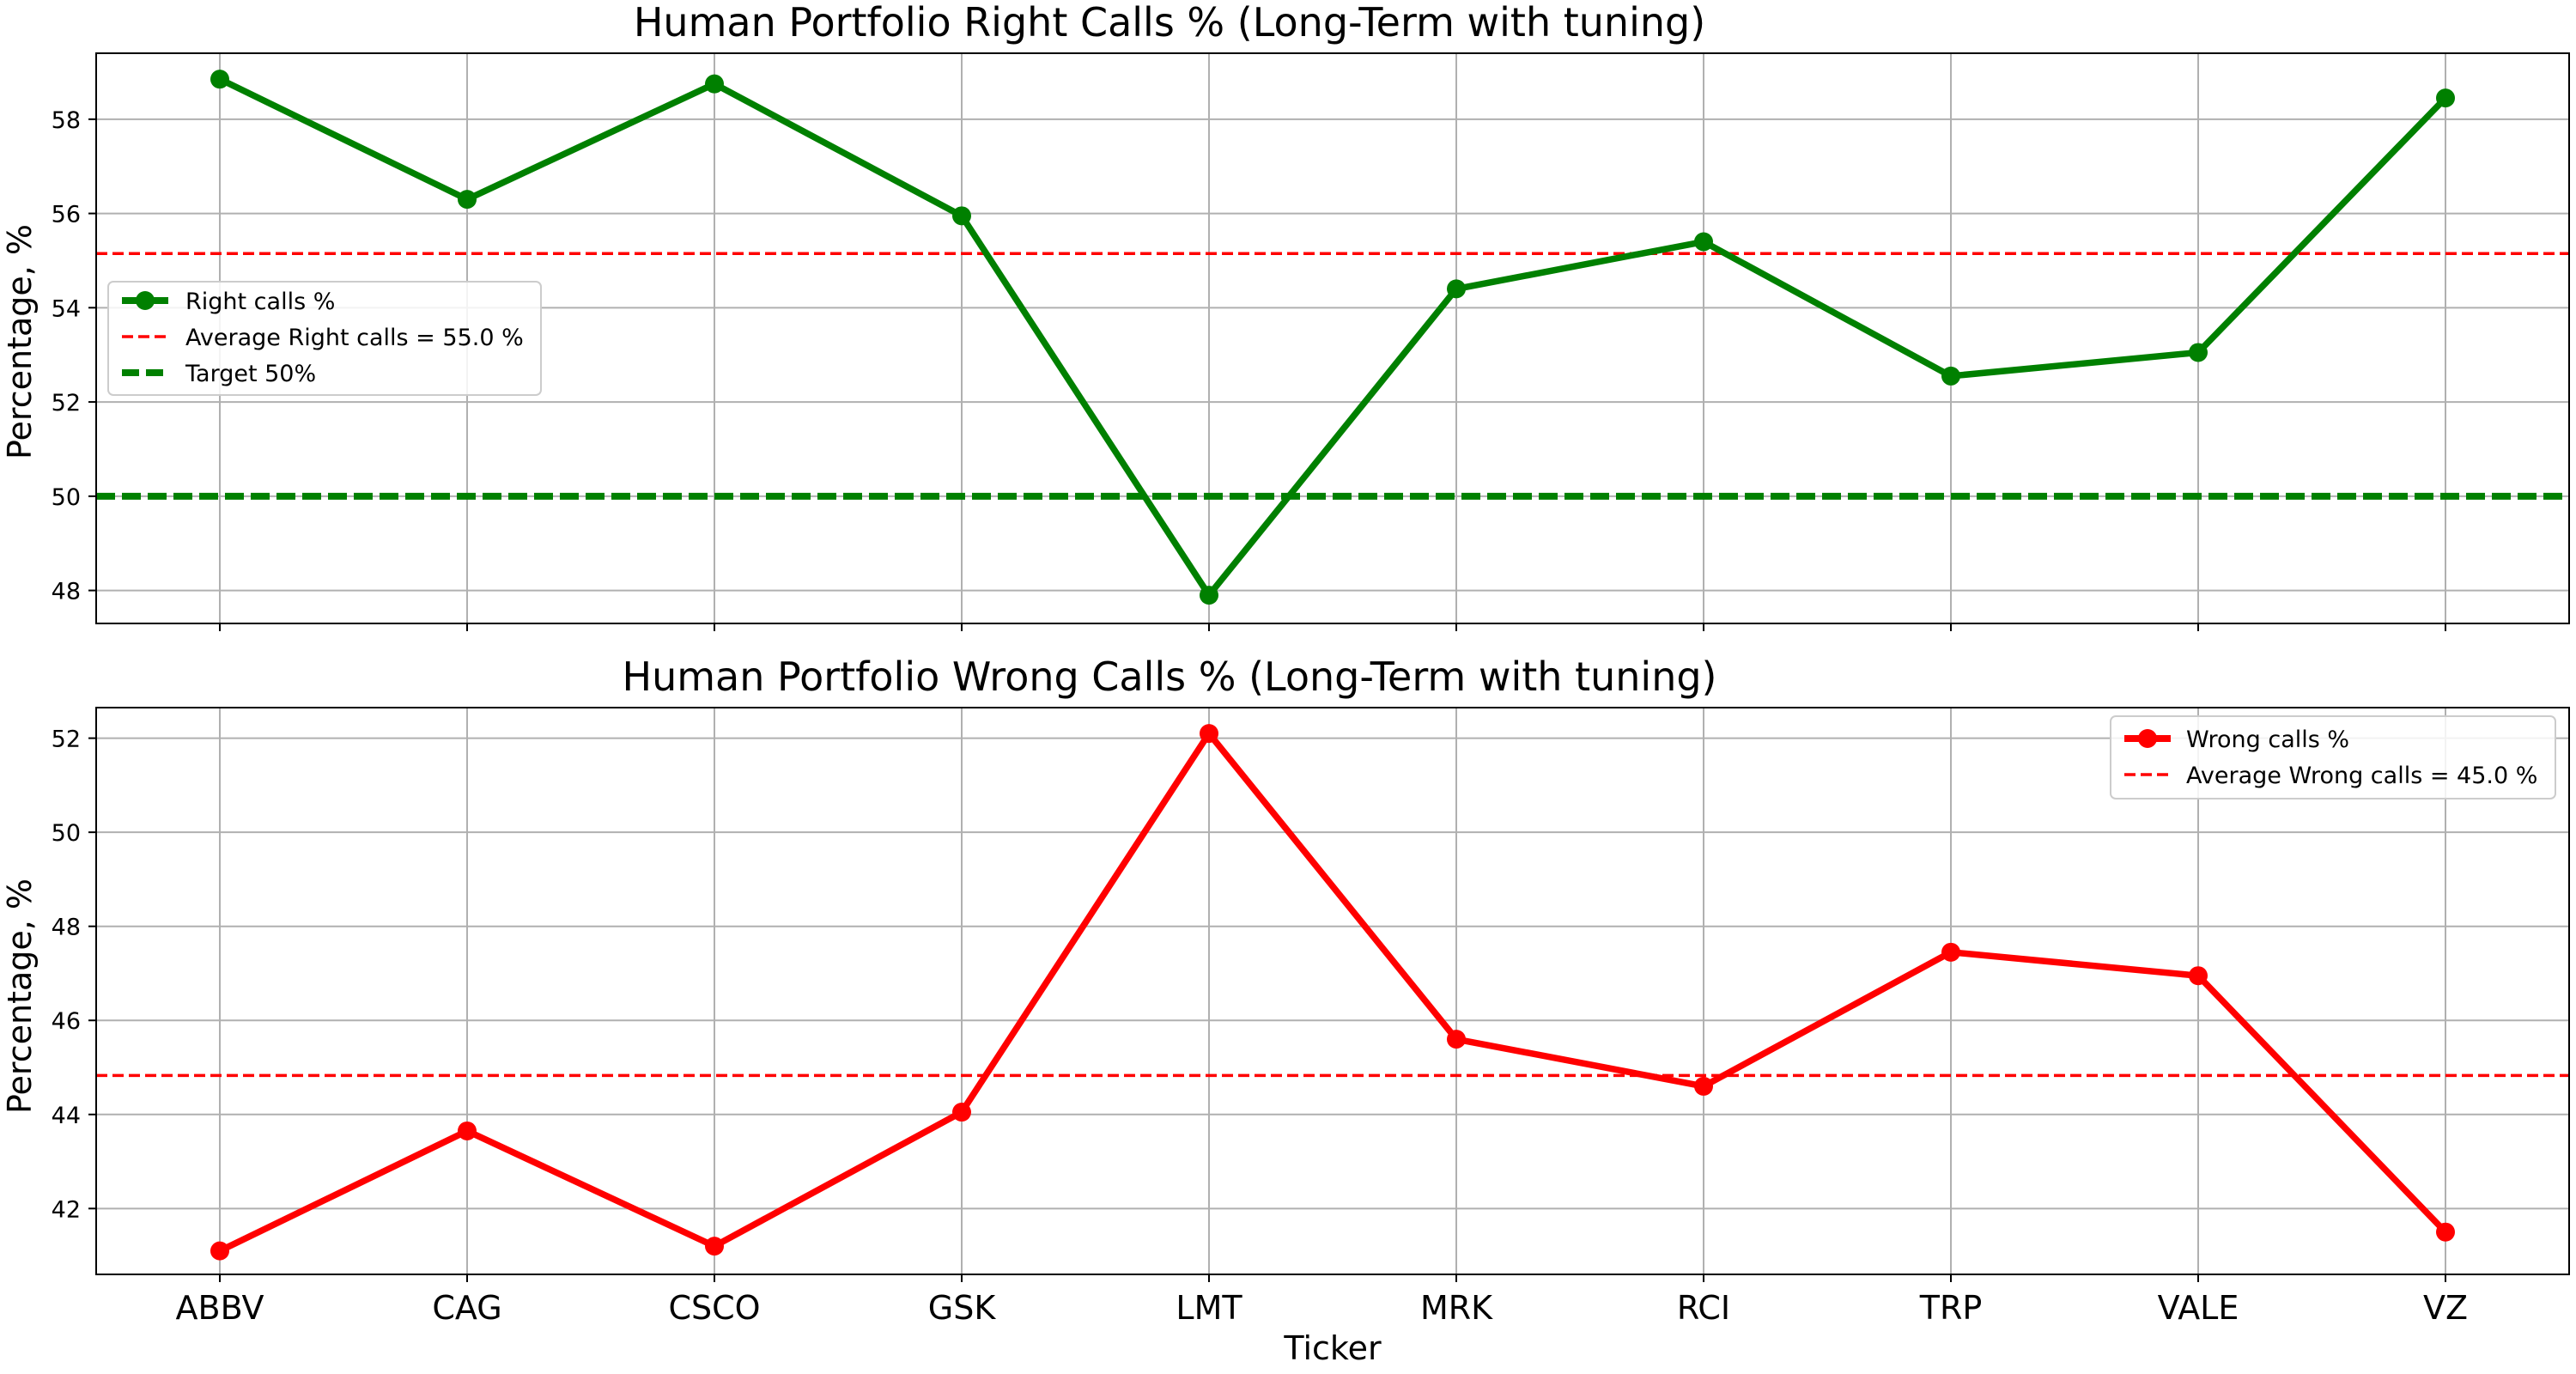  Describe the element at coordinates (355, 338) in the screenshot. I see `legend-label-average: Average Right calls = 55.0 %` at that location.